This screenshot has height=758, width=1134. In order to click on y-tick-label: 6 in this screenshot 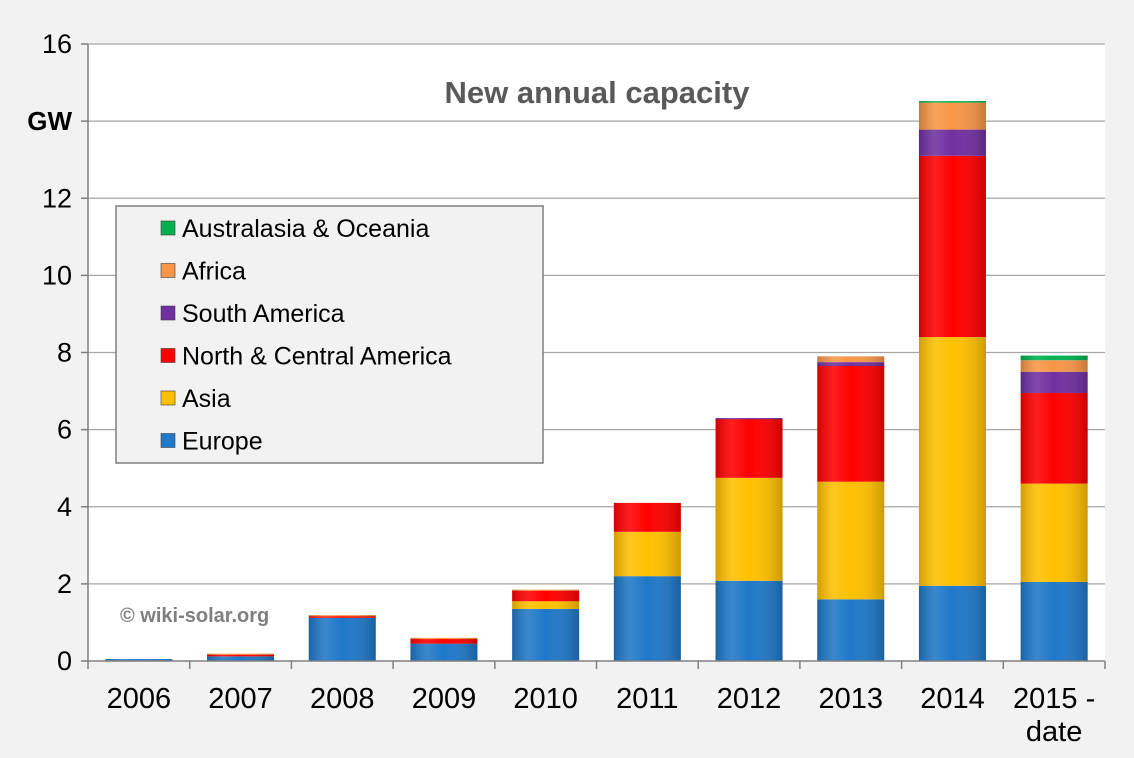, I will do `click(64, 430)`.